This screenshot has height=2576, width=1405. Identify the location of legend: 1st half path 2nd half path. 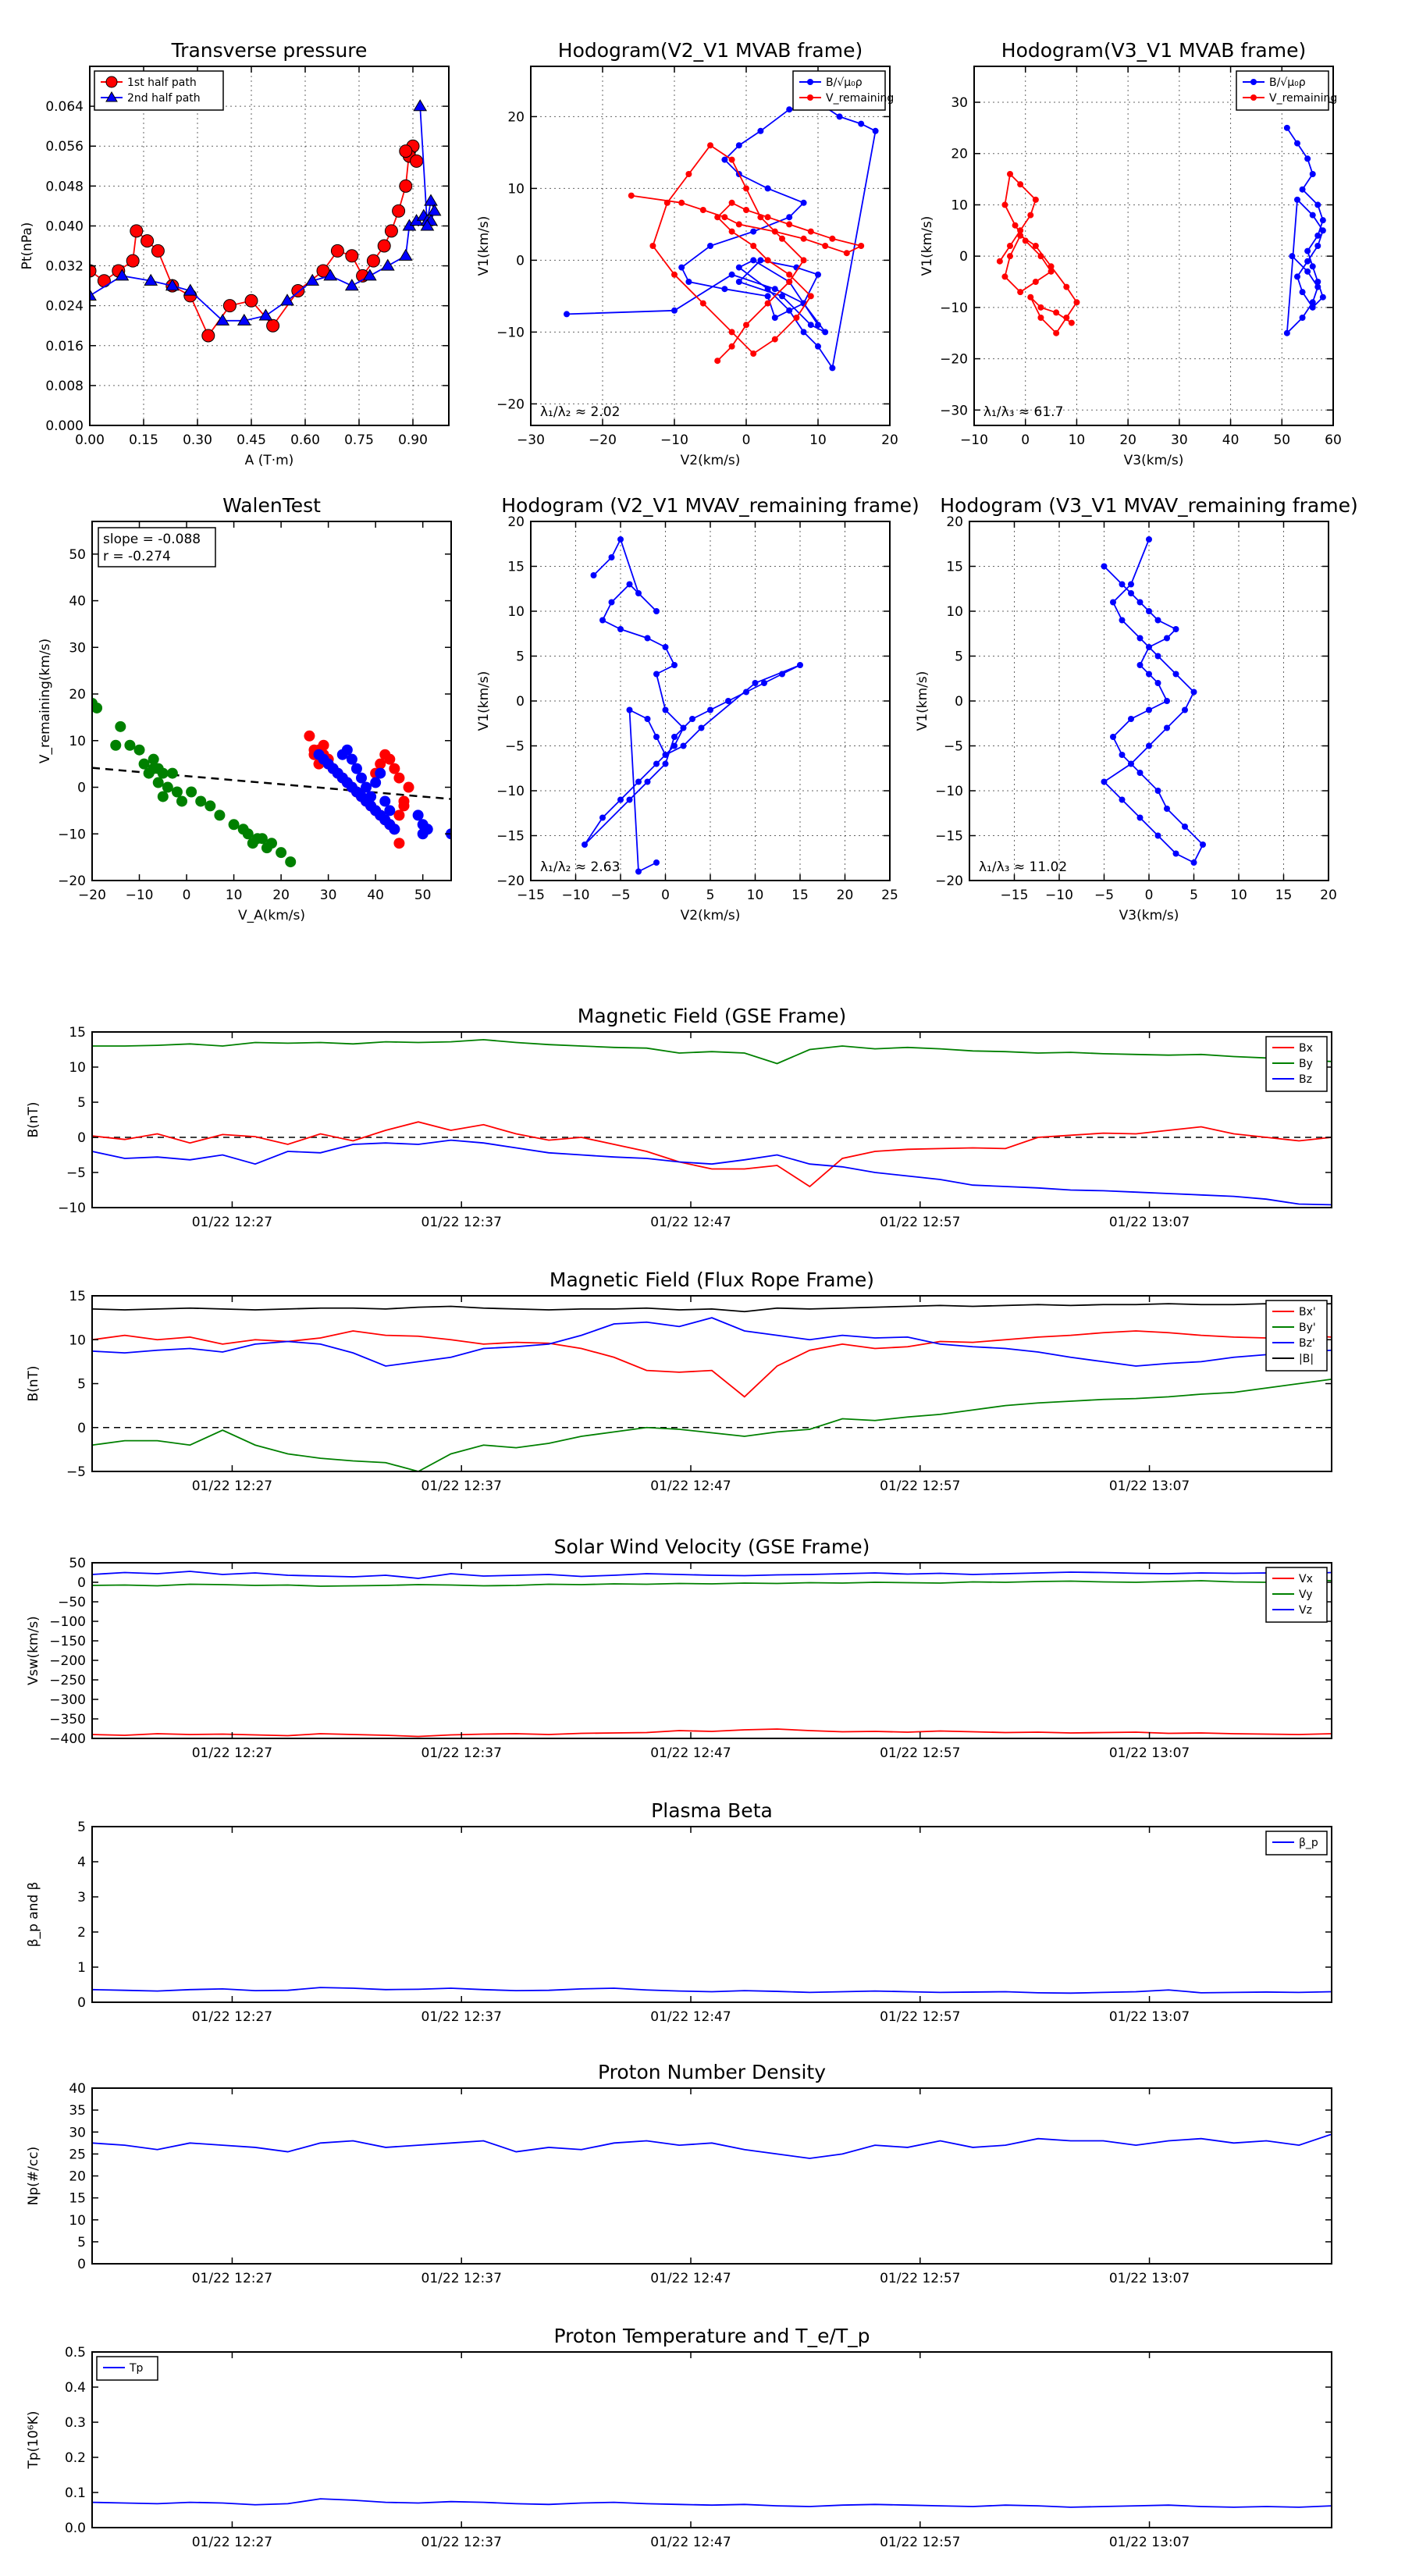
(159, 90).